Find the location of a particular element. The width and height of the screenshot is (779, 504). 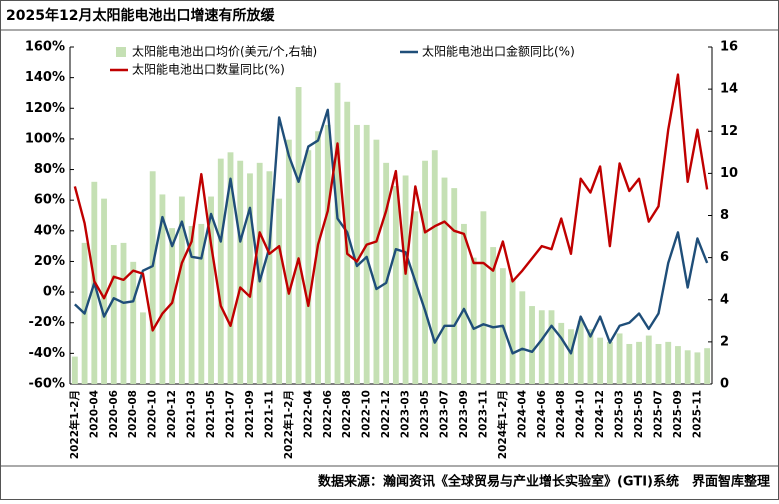

x-tick-label: 2023-07 is located at coordinates (445, 414).